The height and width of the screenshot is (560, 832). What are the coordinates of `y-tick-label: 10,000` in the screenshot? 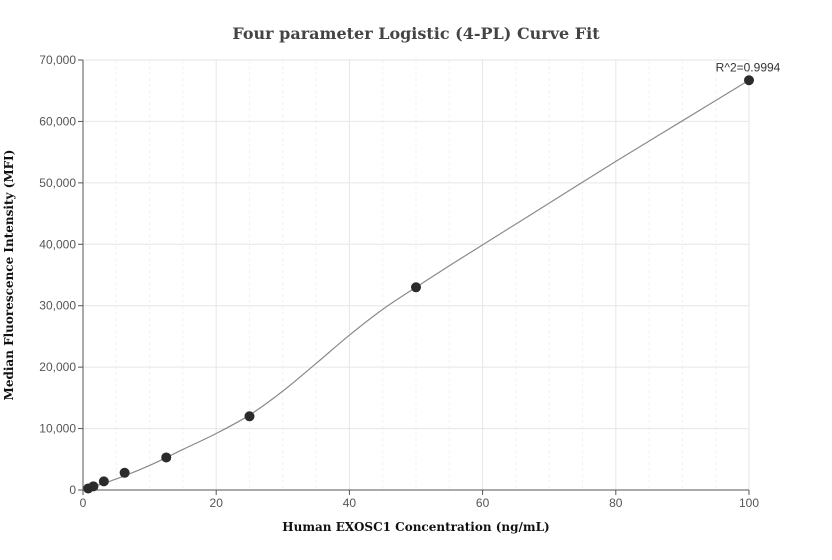 It's located at (57, 429).